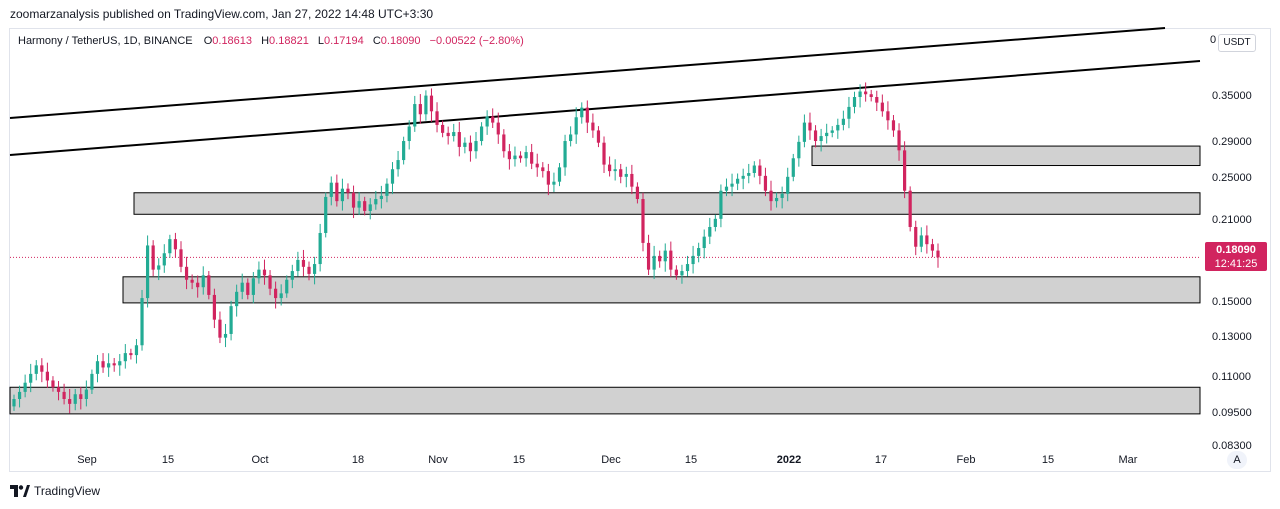 The width and height of the screenshot is (1280, 509). Describe the element at coordinates (476, 41) in the screenshot. I see `change-value: −0.00522 (−2.80%)` at that location.